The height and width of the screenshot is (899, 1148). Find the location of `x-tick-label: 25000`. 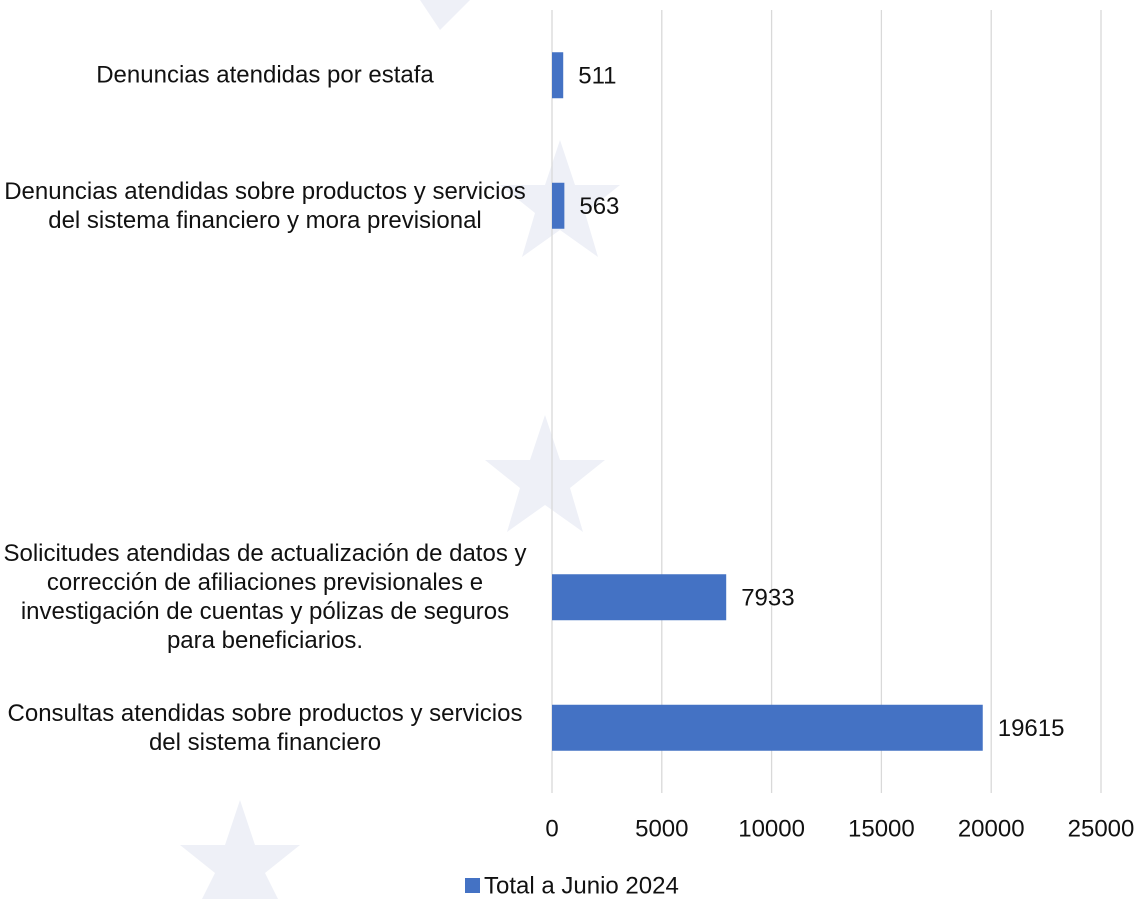

x-tick-label: 25000 is located at coordinates (1101, 828).